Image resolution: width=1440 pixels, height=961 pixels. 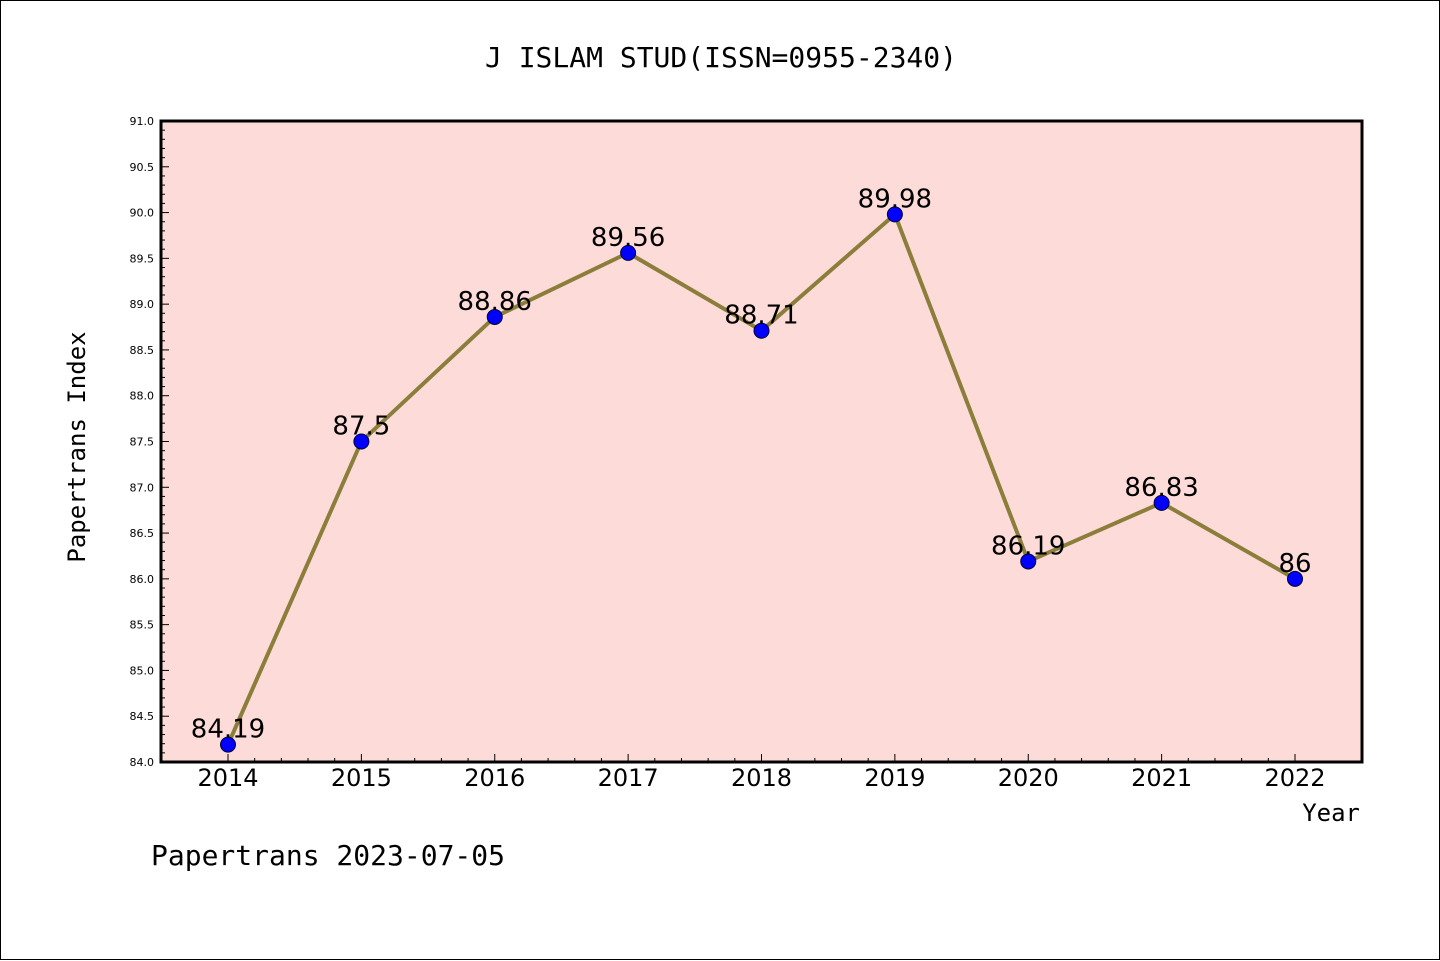 I want to click on y-tick-label: 89.0, so click(x=142, y=304).